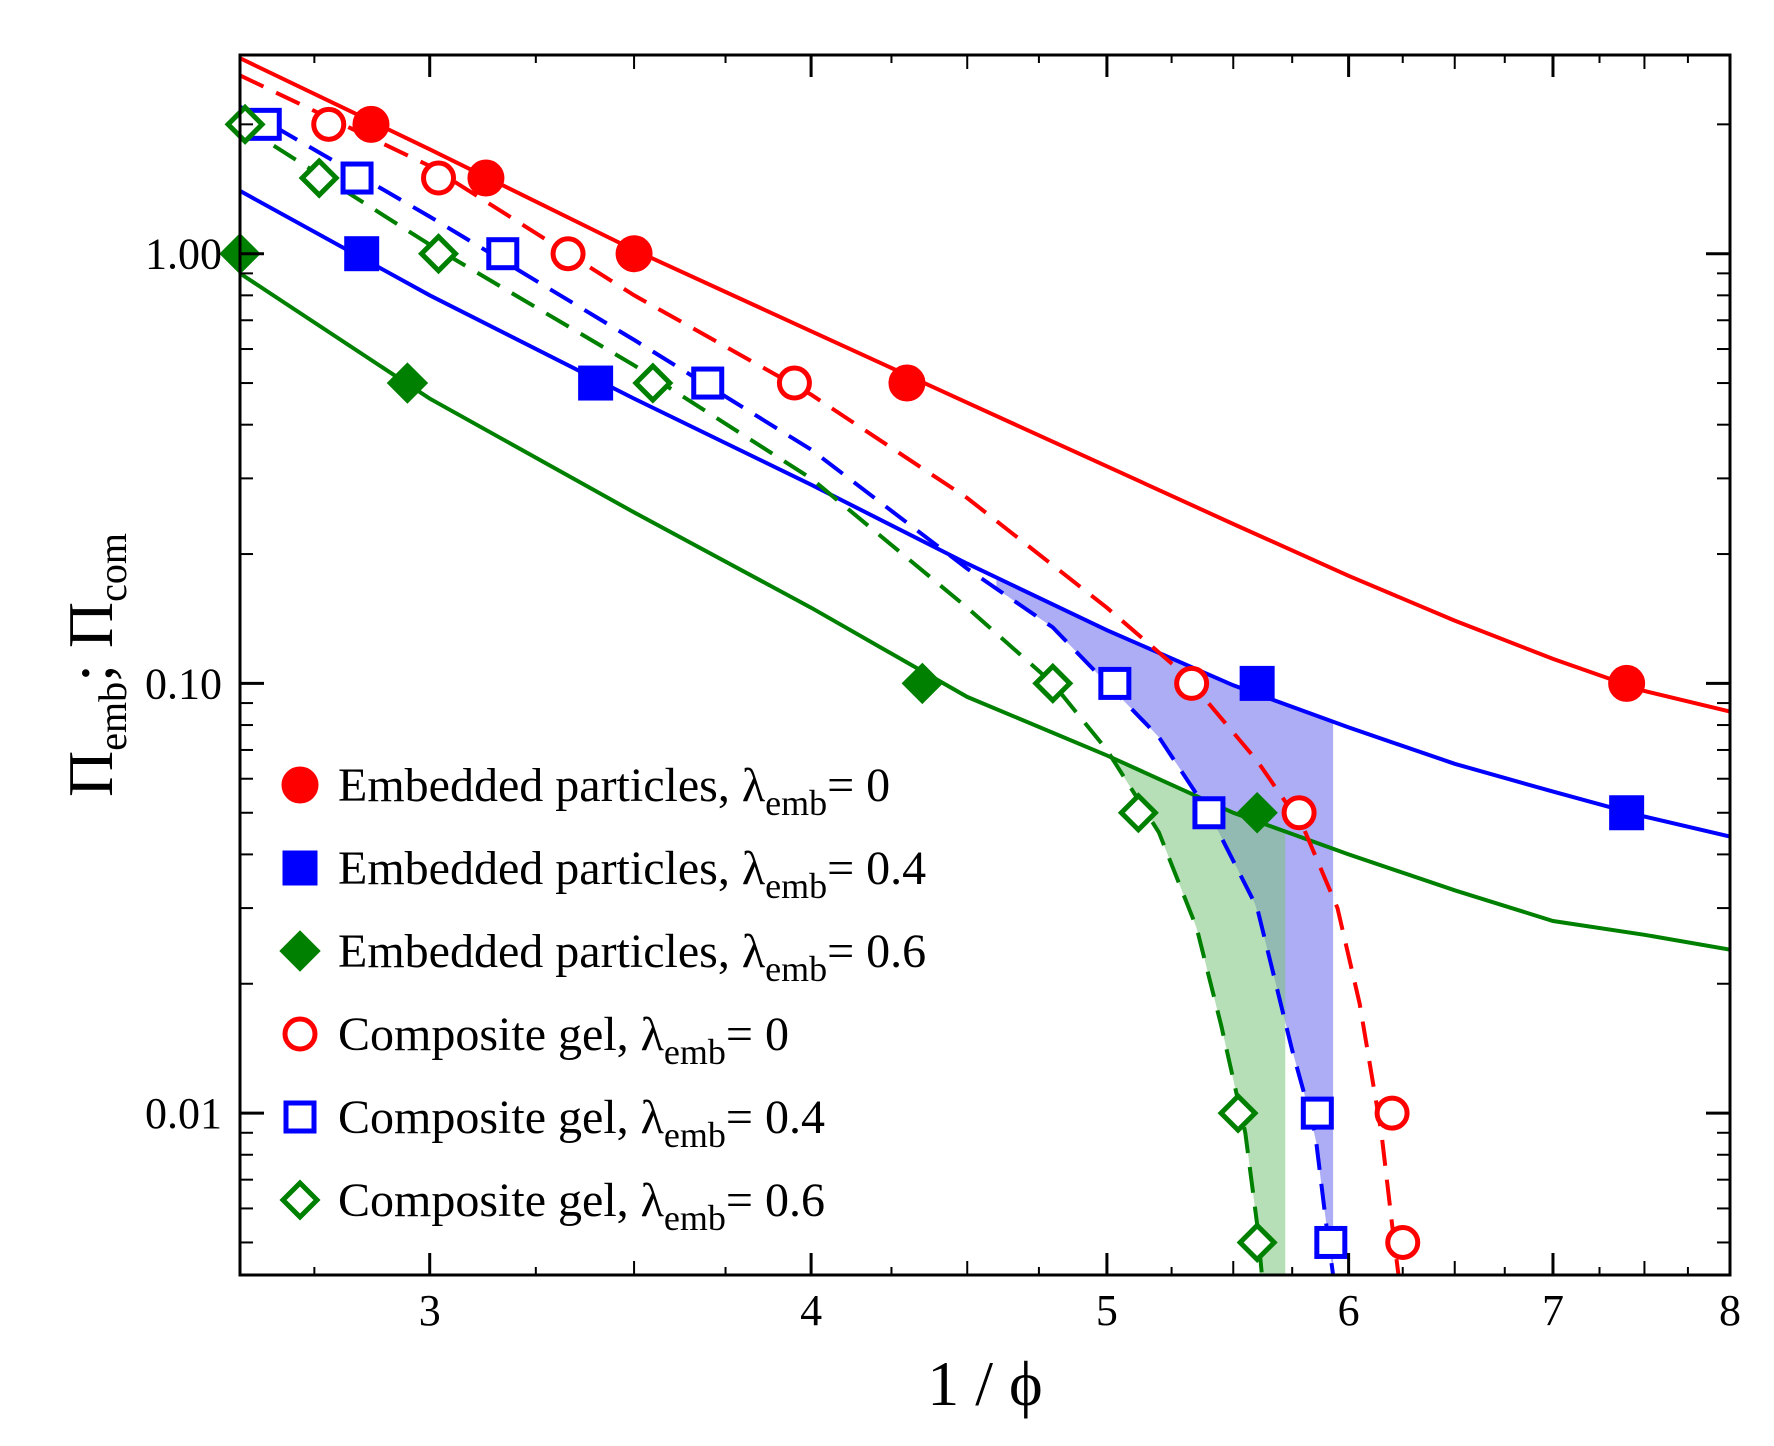  I want to click on y-label-sub2: com, so click(112, 567).